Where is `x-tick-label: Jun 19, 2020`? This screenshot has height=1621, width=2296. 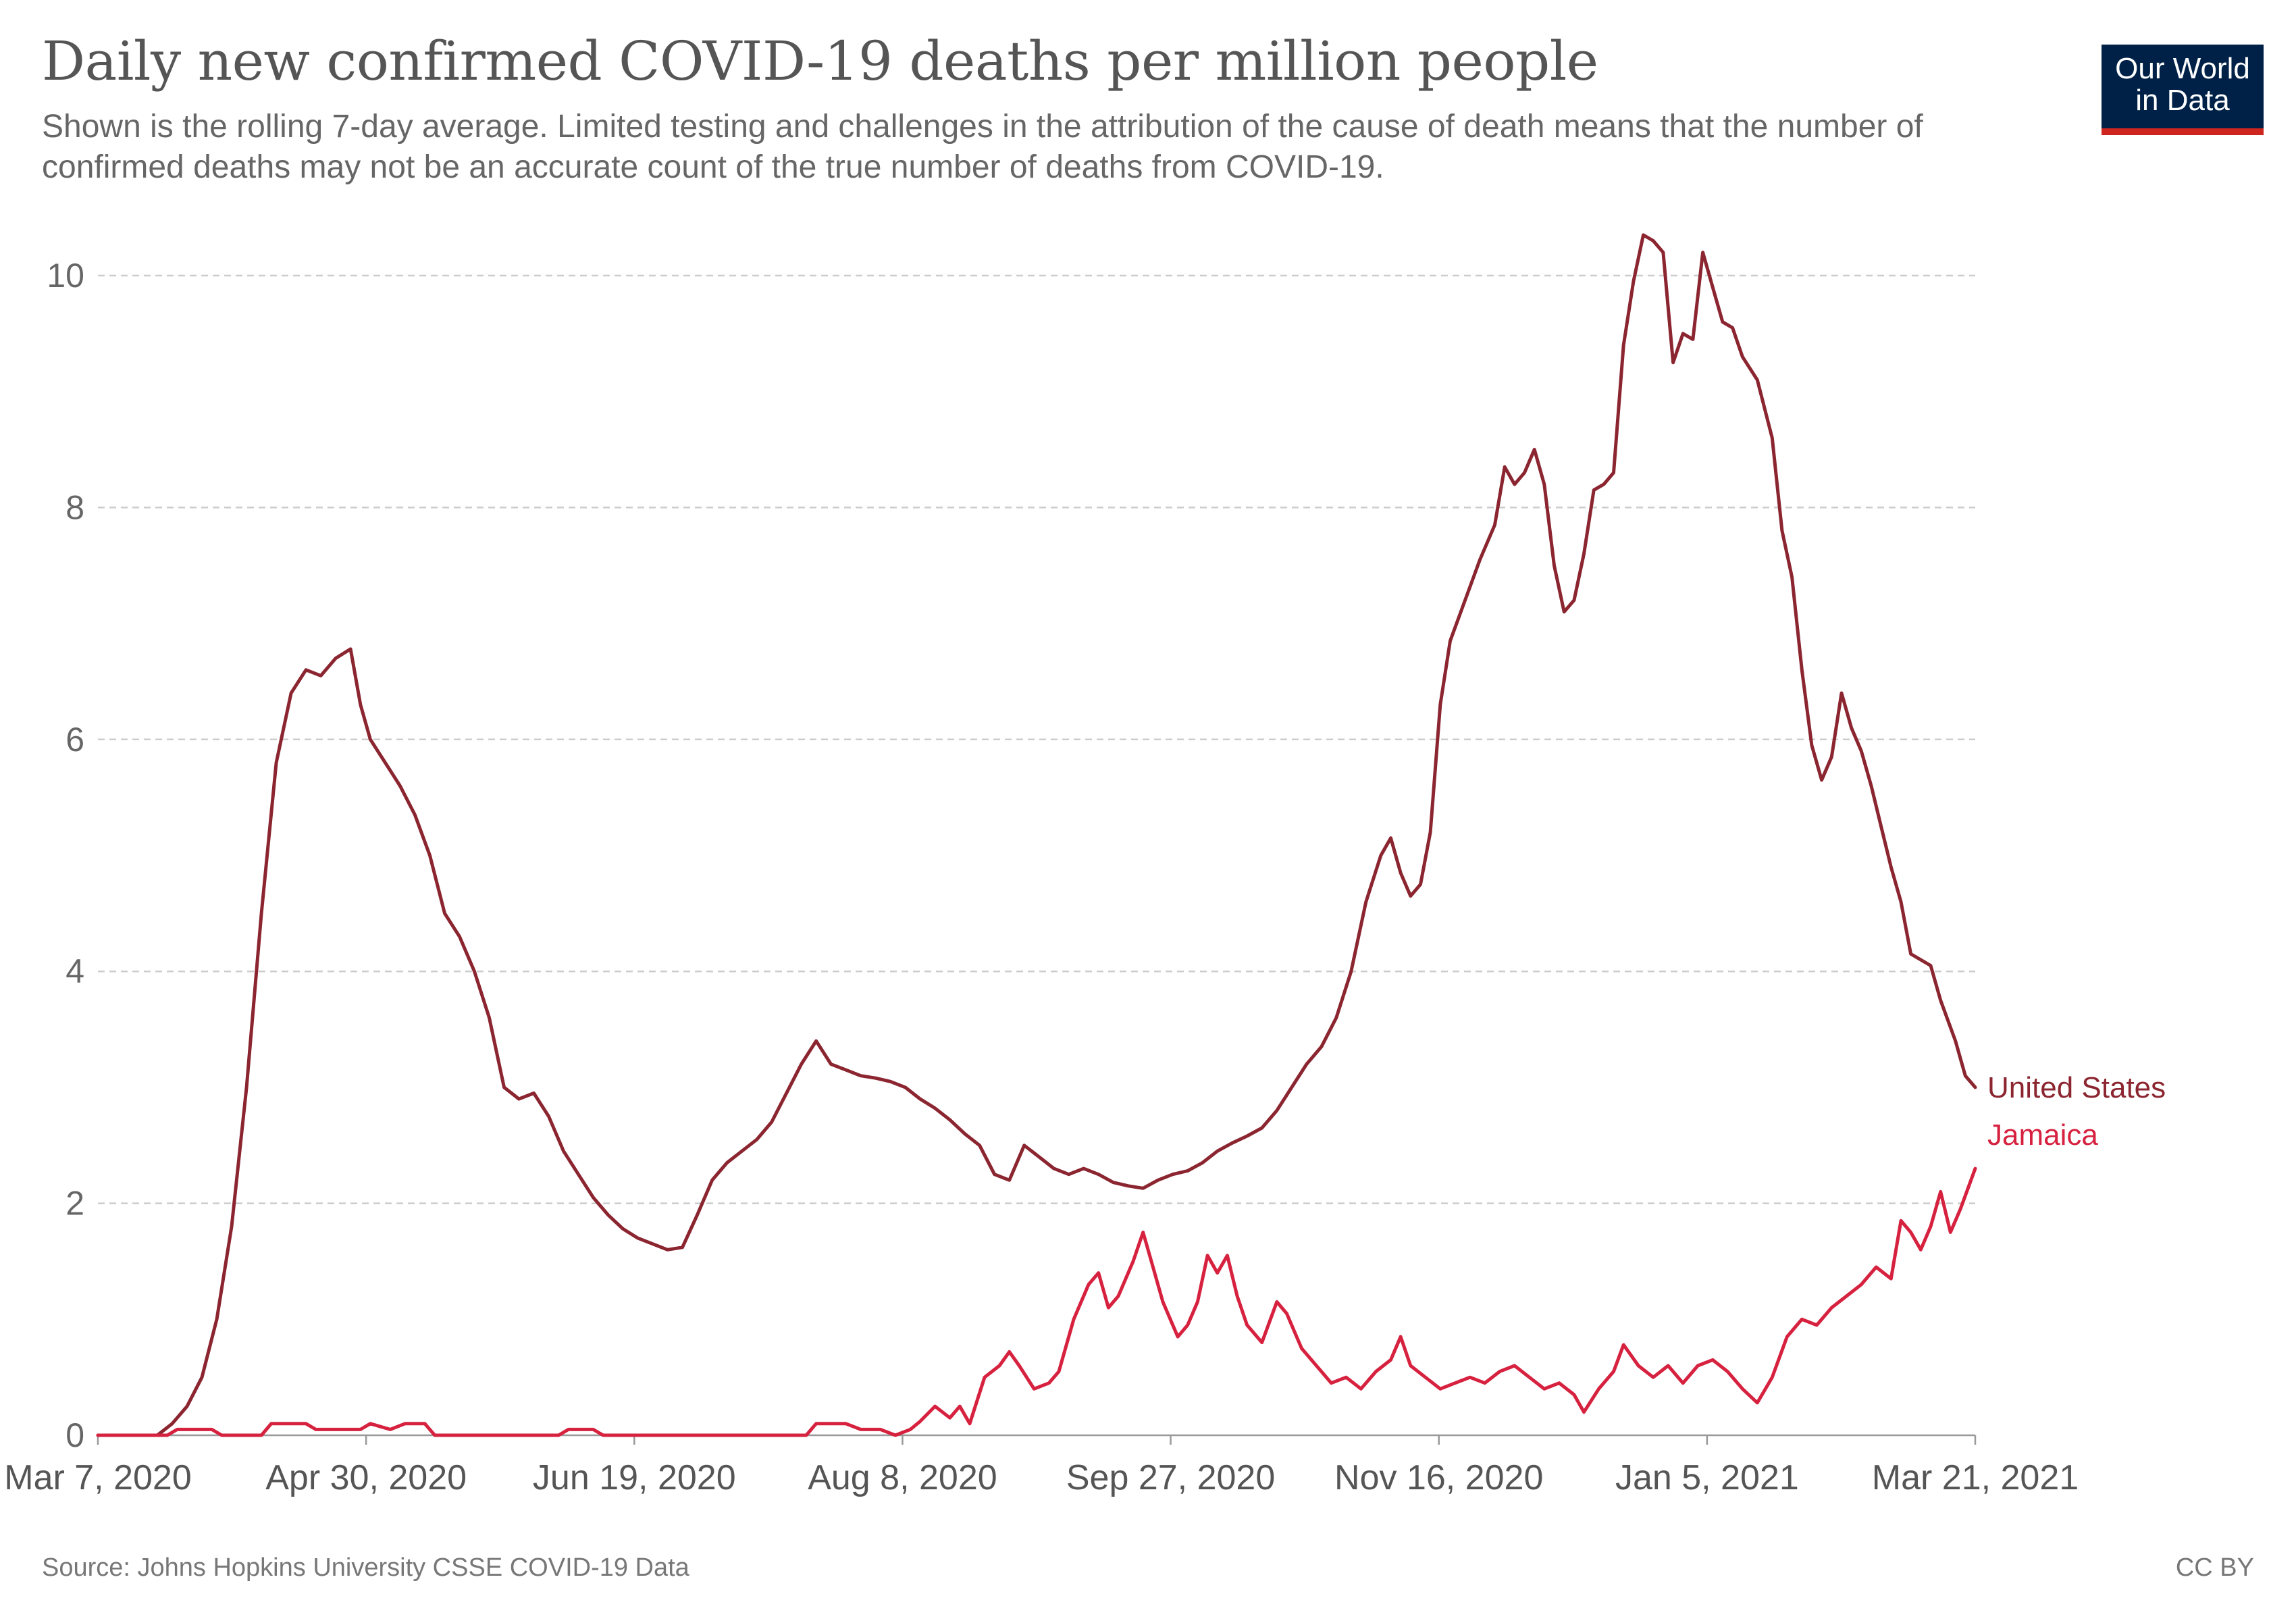
x-tick-label: Jun 19, 2020 is located at coordinates (634, 1477).